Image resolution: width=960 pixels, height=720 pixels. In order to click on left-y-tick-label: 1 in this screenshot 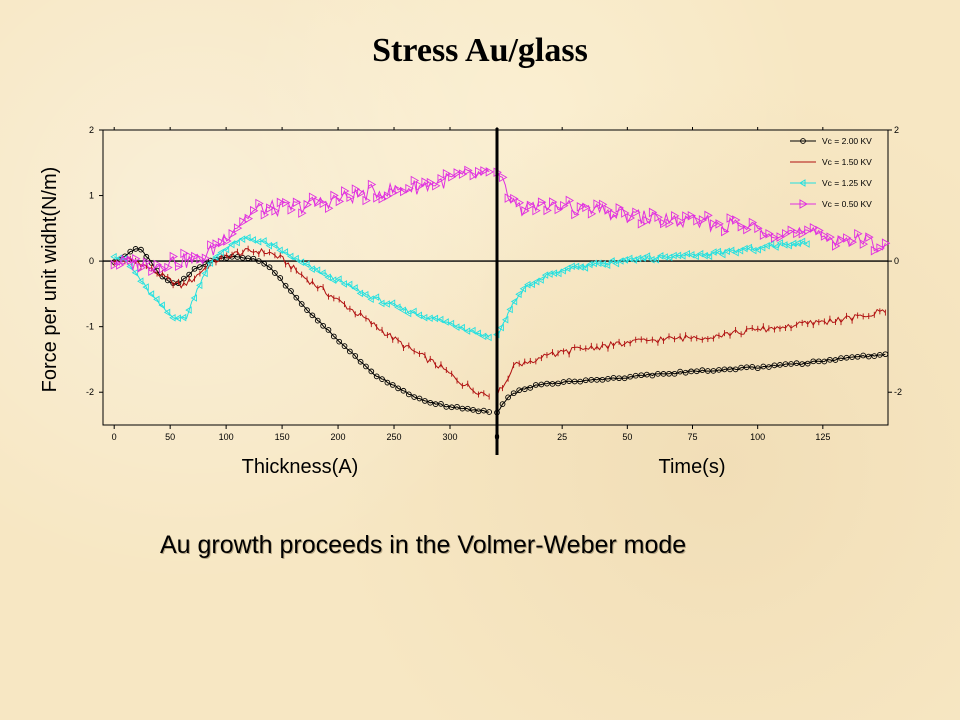, I will do `click(91, 196)`.